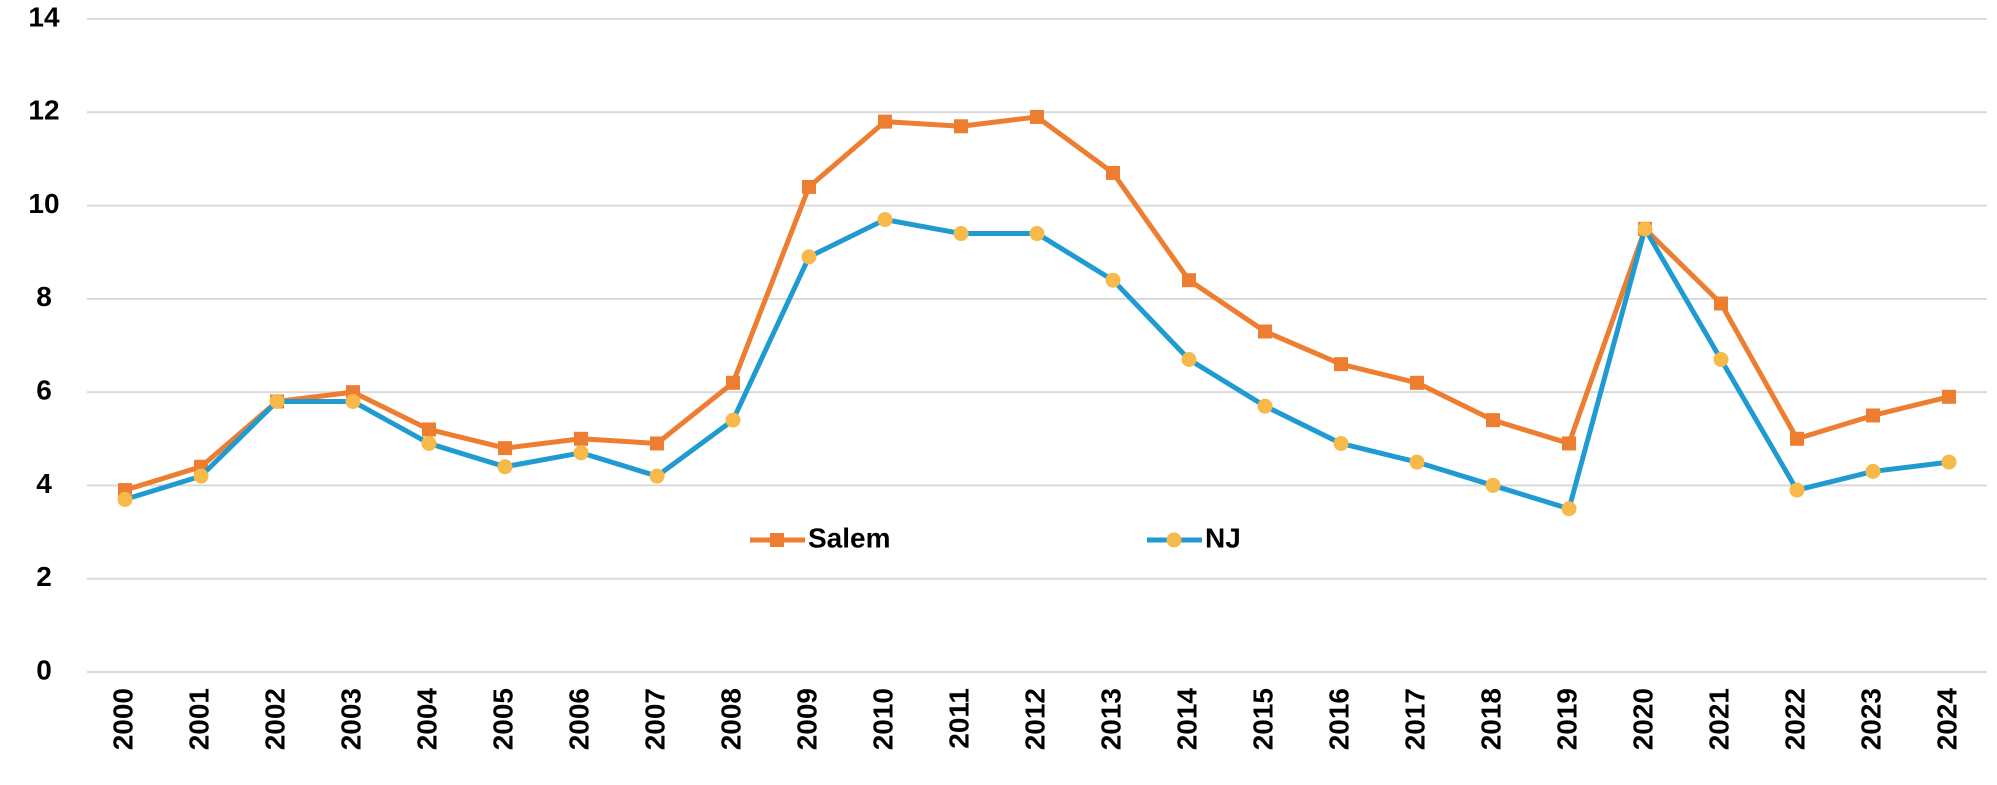 The width and height of the screenshot is (1997, 785). What do you see at coordinates (1414, 719) in the screenshot?
I see `x-tick-label: 2017` at bounding box center [1414, 719].